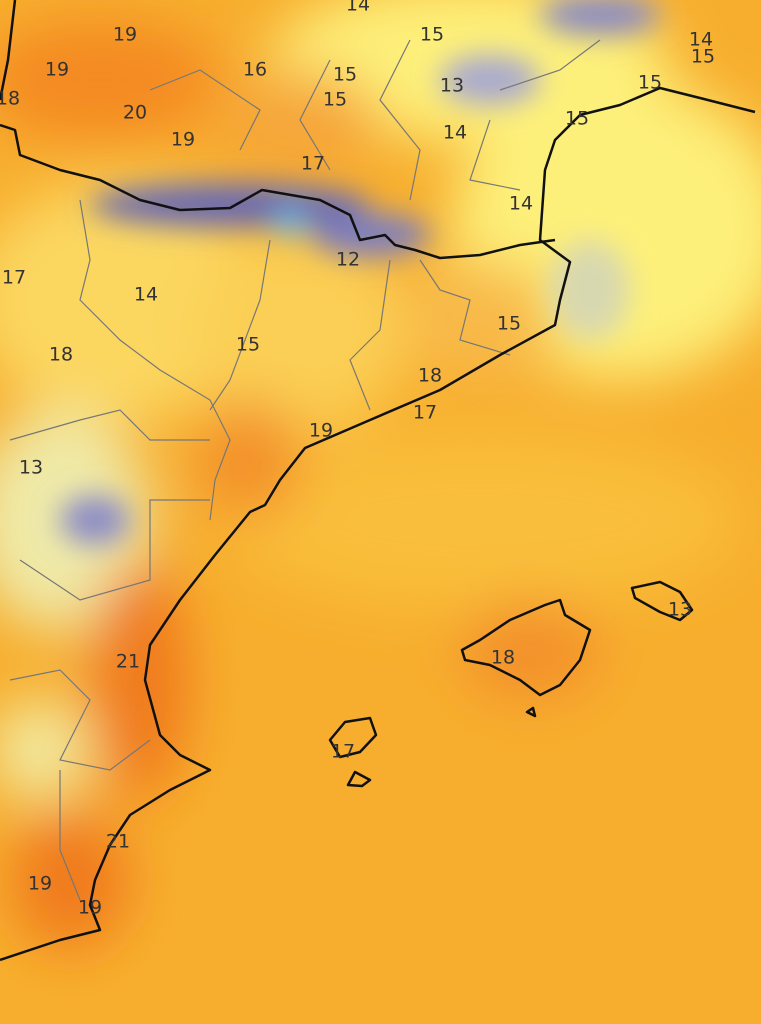 The width and height of the screenshot is (761, 1024). I want to click on menorca, so click(662, 601).